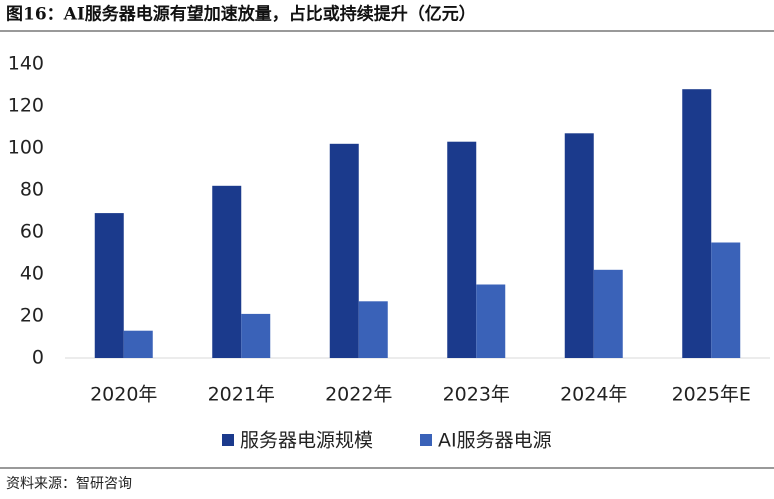 The height and width of the screenshot is (499, 774). Describe the element at coordinates (38, 358) in the screenshot. I see `y-tick-label: 0` at that location.